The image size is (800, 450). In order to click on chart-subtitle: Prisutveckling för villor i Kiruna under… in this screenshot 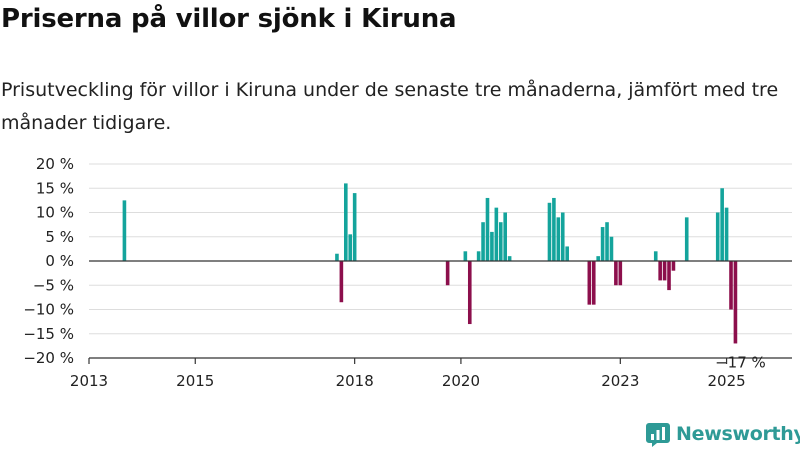, I will do `click(390, 106)`.